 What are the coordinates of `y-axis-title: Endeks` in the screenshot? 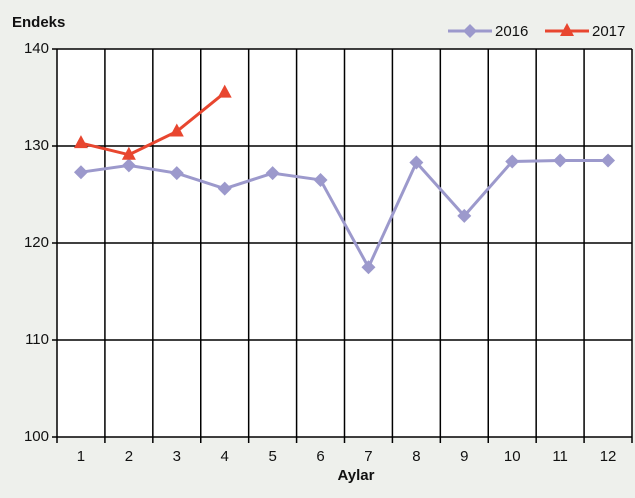 It's located at (38, 22).